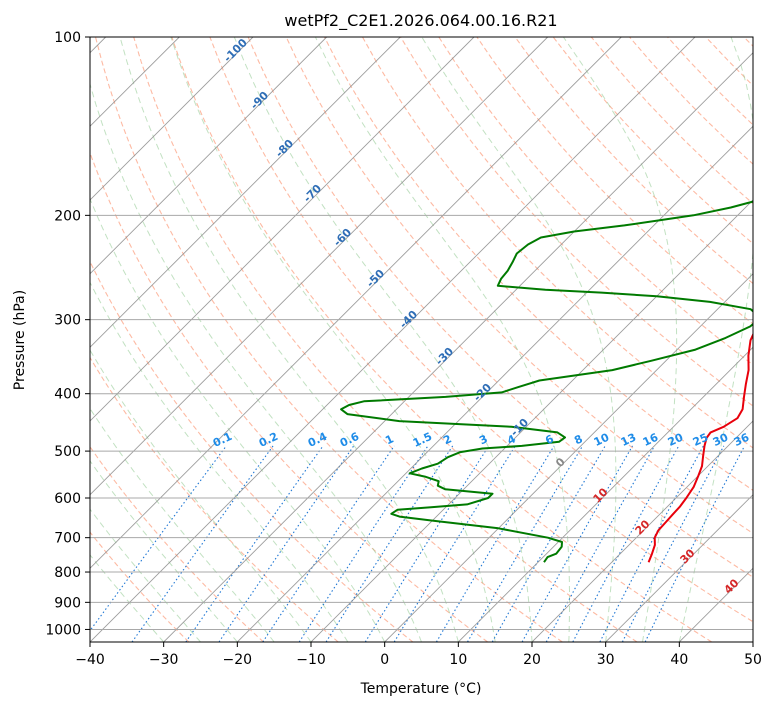 The width and height of the screenshot is (775, 708). Describe the element at coordinates (67, 395) in the screenshot. I see `y-tick-label: 400` at that location.